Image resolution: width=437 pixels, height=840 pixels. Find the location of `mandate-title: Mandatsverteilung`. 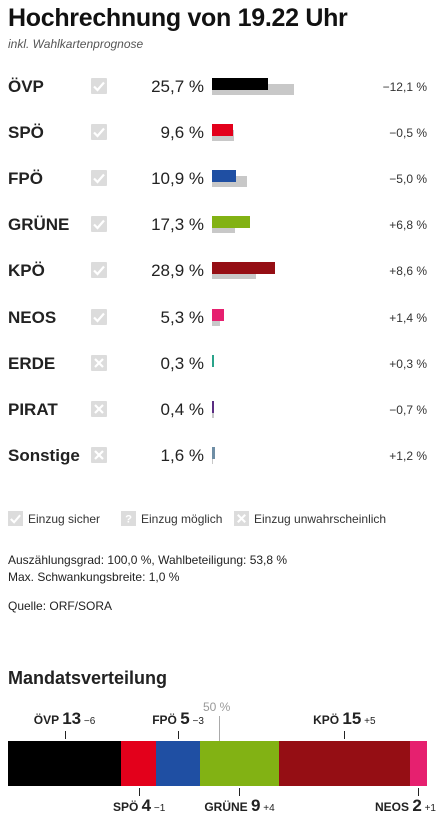

mandate-title: Mandatsverteilung is located at coordinates (88, 678).